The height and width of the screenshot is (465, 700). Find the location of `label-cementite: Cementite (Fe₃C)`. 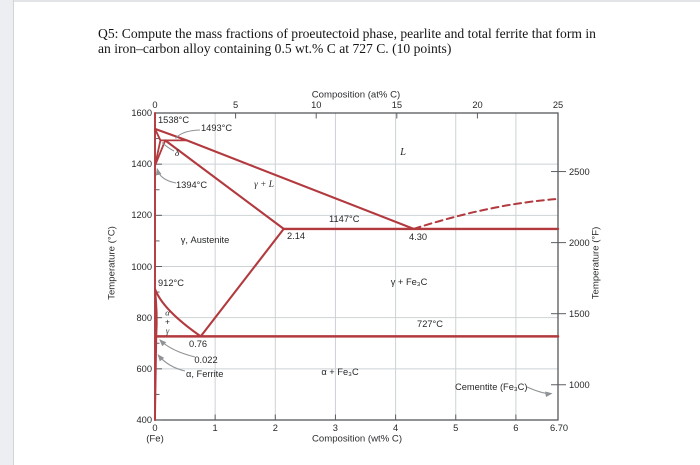

label-cementite: Cementite (Fe₃C) is located at coordinates (491, 386).